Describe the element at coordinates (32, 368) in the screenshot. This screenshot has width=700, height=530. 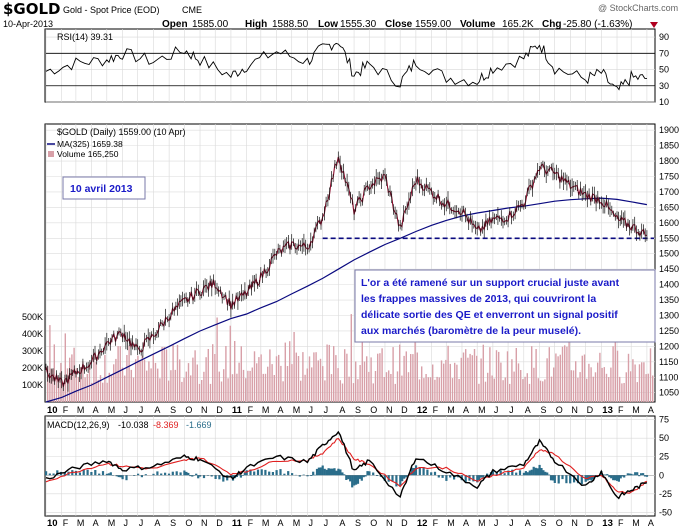
I see `volume-tick-label: 200K` at that location.